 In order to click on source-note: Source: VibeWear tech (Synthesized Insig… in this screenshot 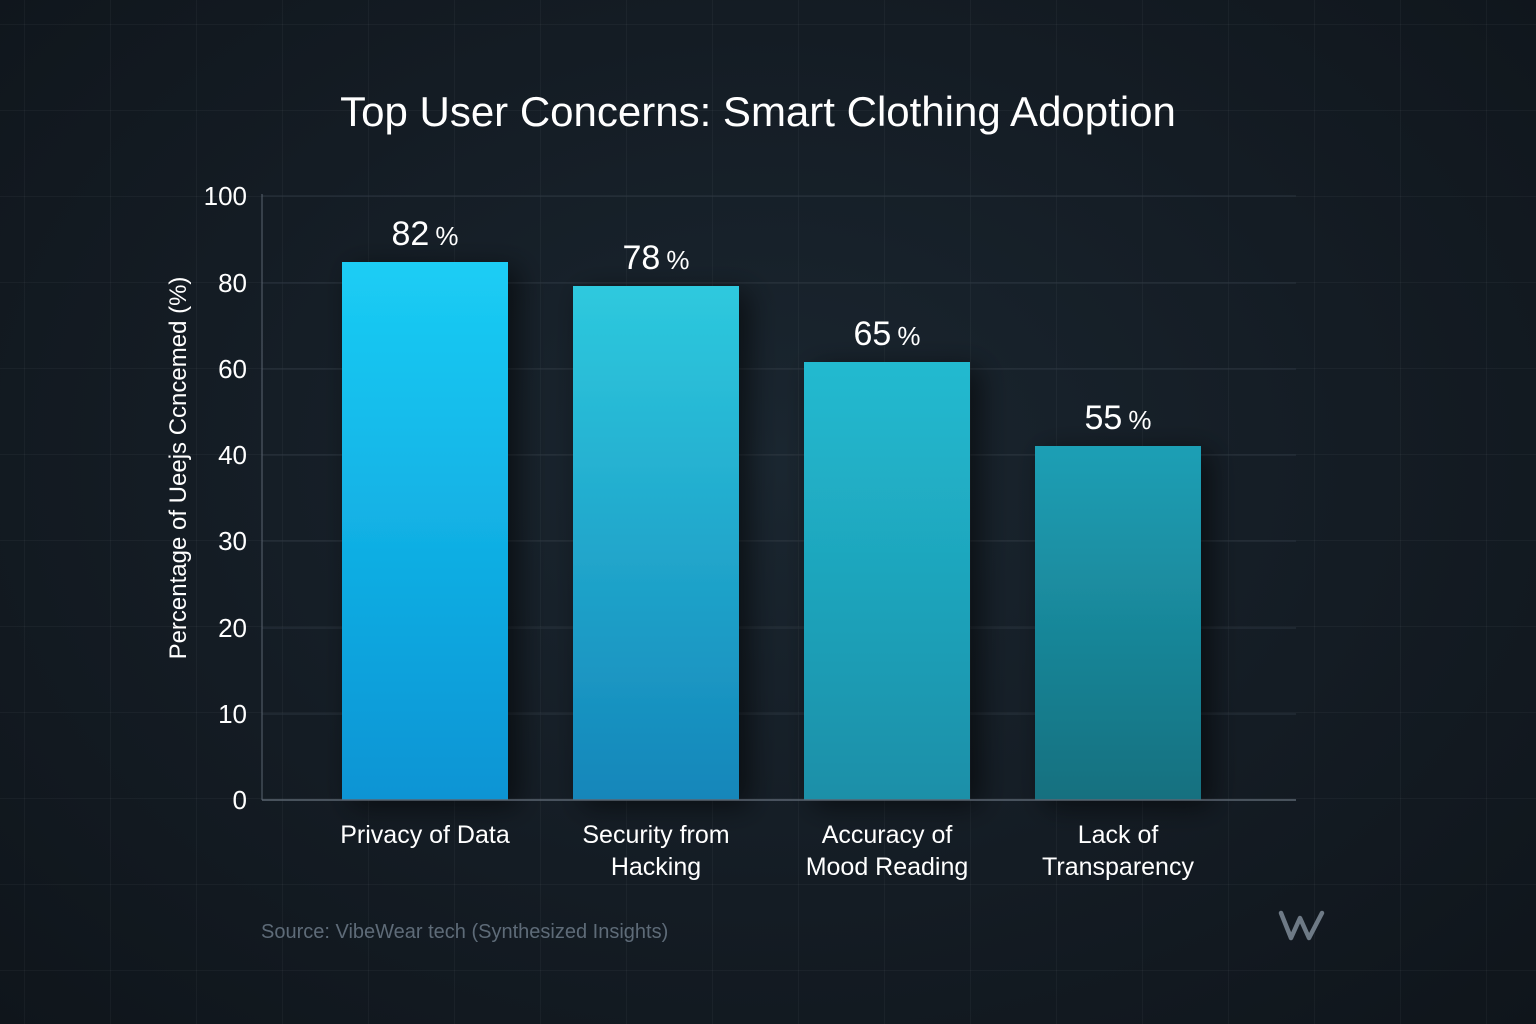, I will do `click(464, 932)`.